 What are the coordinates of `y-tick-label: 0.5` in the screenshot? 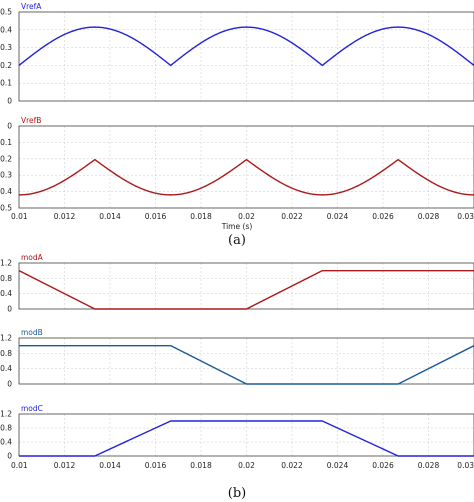 It's located at (6, 12).